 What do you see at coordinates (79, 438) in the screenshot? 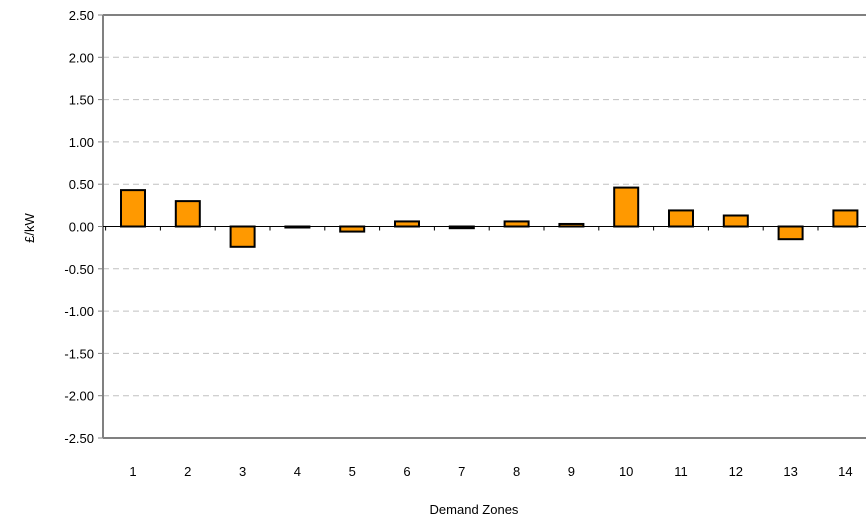
I see `y-tick-label: -2.50` at bounding box center [79, 438].